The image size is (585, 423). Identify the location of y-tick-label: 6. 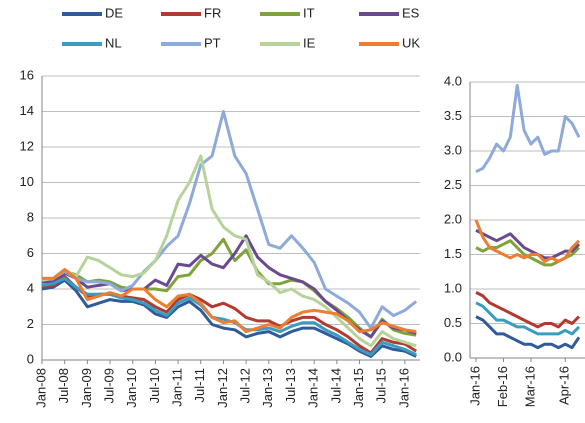
(30, 252).